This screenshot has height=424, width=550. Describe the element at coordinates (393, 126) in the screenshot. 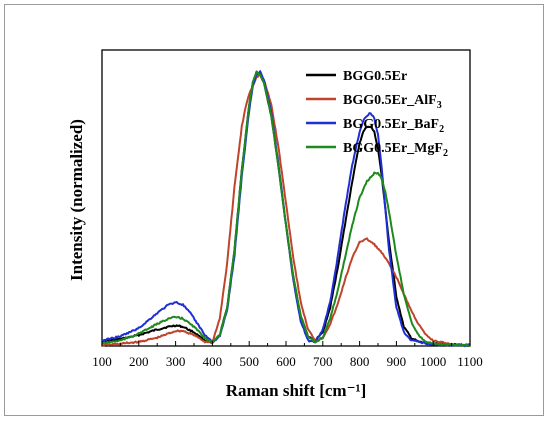

I see `legend-label: BGG0.5Er_BaF2` at that location.